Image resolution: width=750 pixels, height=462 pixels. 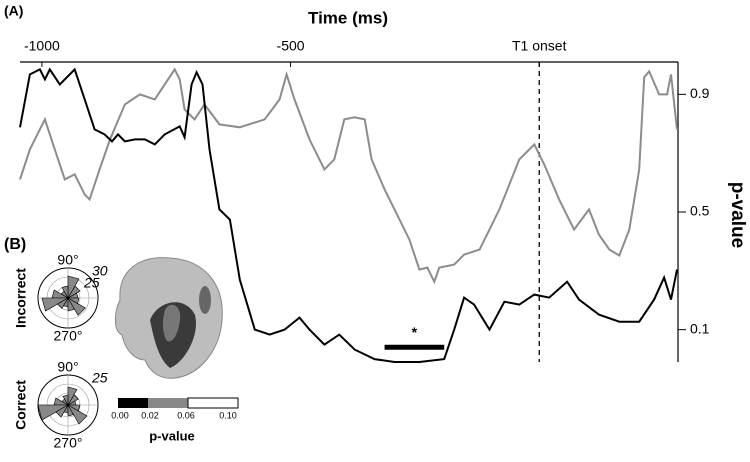 I want to click on significance-label: *, so click(x=415, y=332).